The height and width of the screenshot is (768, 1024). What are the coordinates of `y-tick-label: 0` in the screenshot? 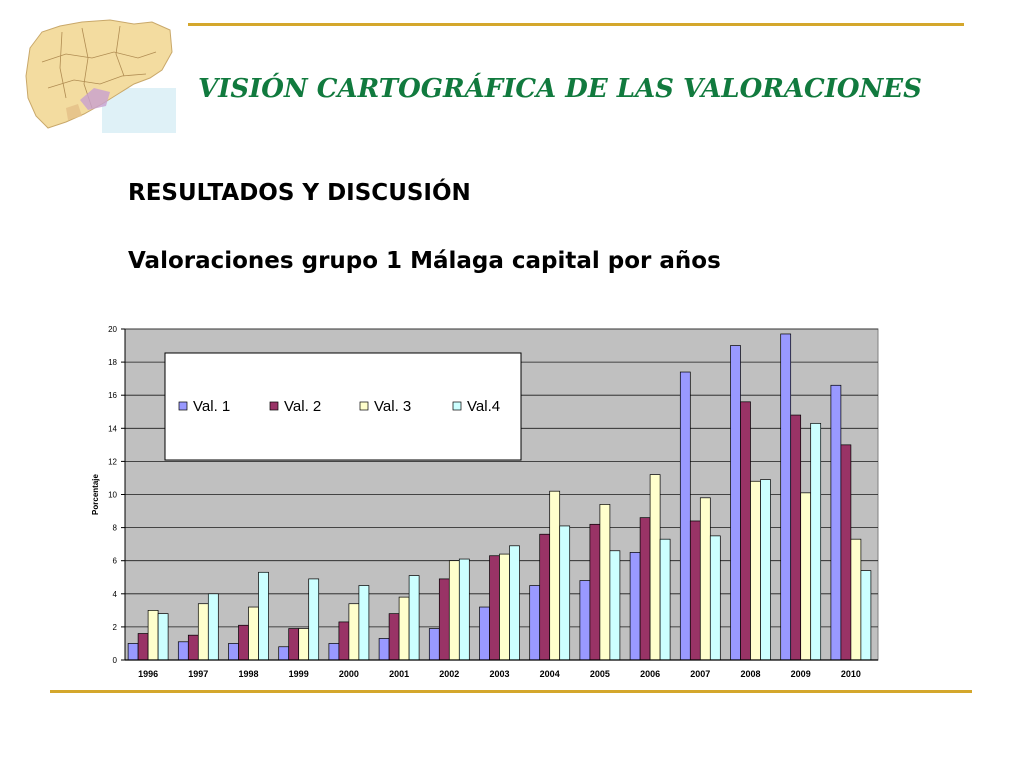 It's located at (115, 660).